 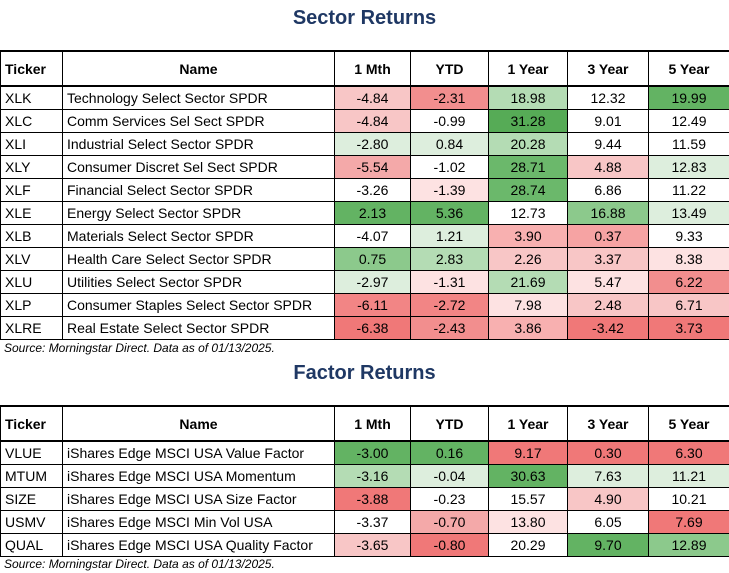 I want to click on name-cell: iShares Edge MSCI USA Value Factor, so click(x=198, y=452).